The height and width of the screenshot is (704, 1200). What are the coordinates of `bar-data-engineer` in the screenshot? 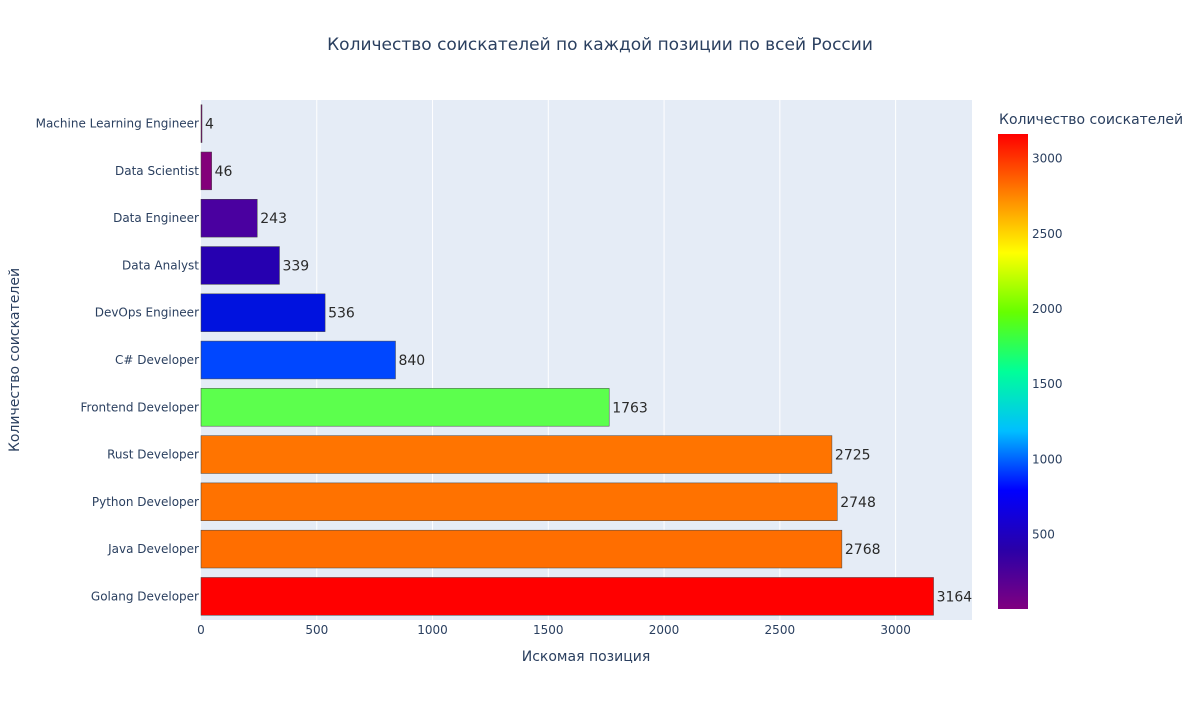 It's located at (229, 218).